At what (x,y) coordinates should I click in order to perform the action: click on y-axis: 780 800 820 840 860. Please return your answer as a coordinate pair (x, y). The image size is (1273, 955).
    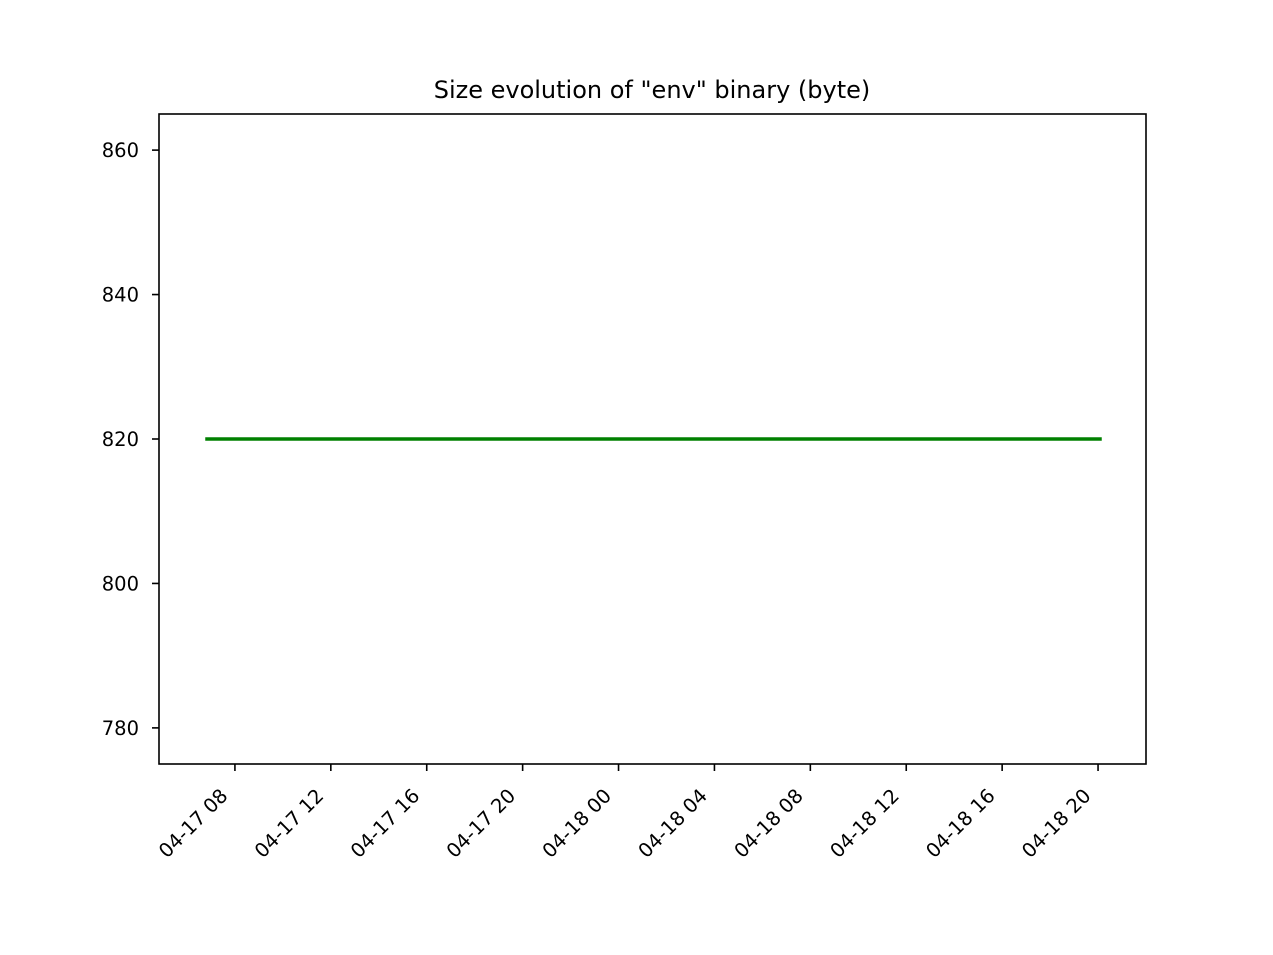
    Looking at the image, I should click on (130, 439).